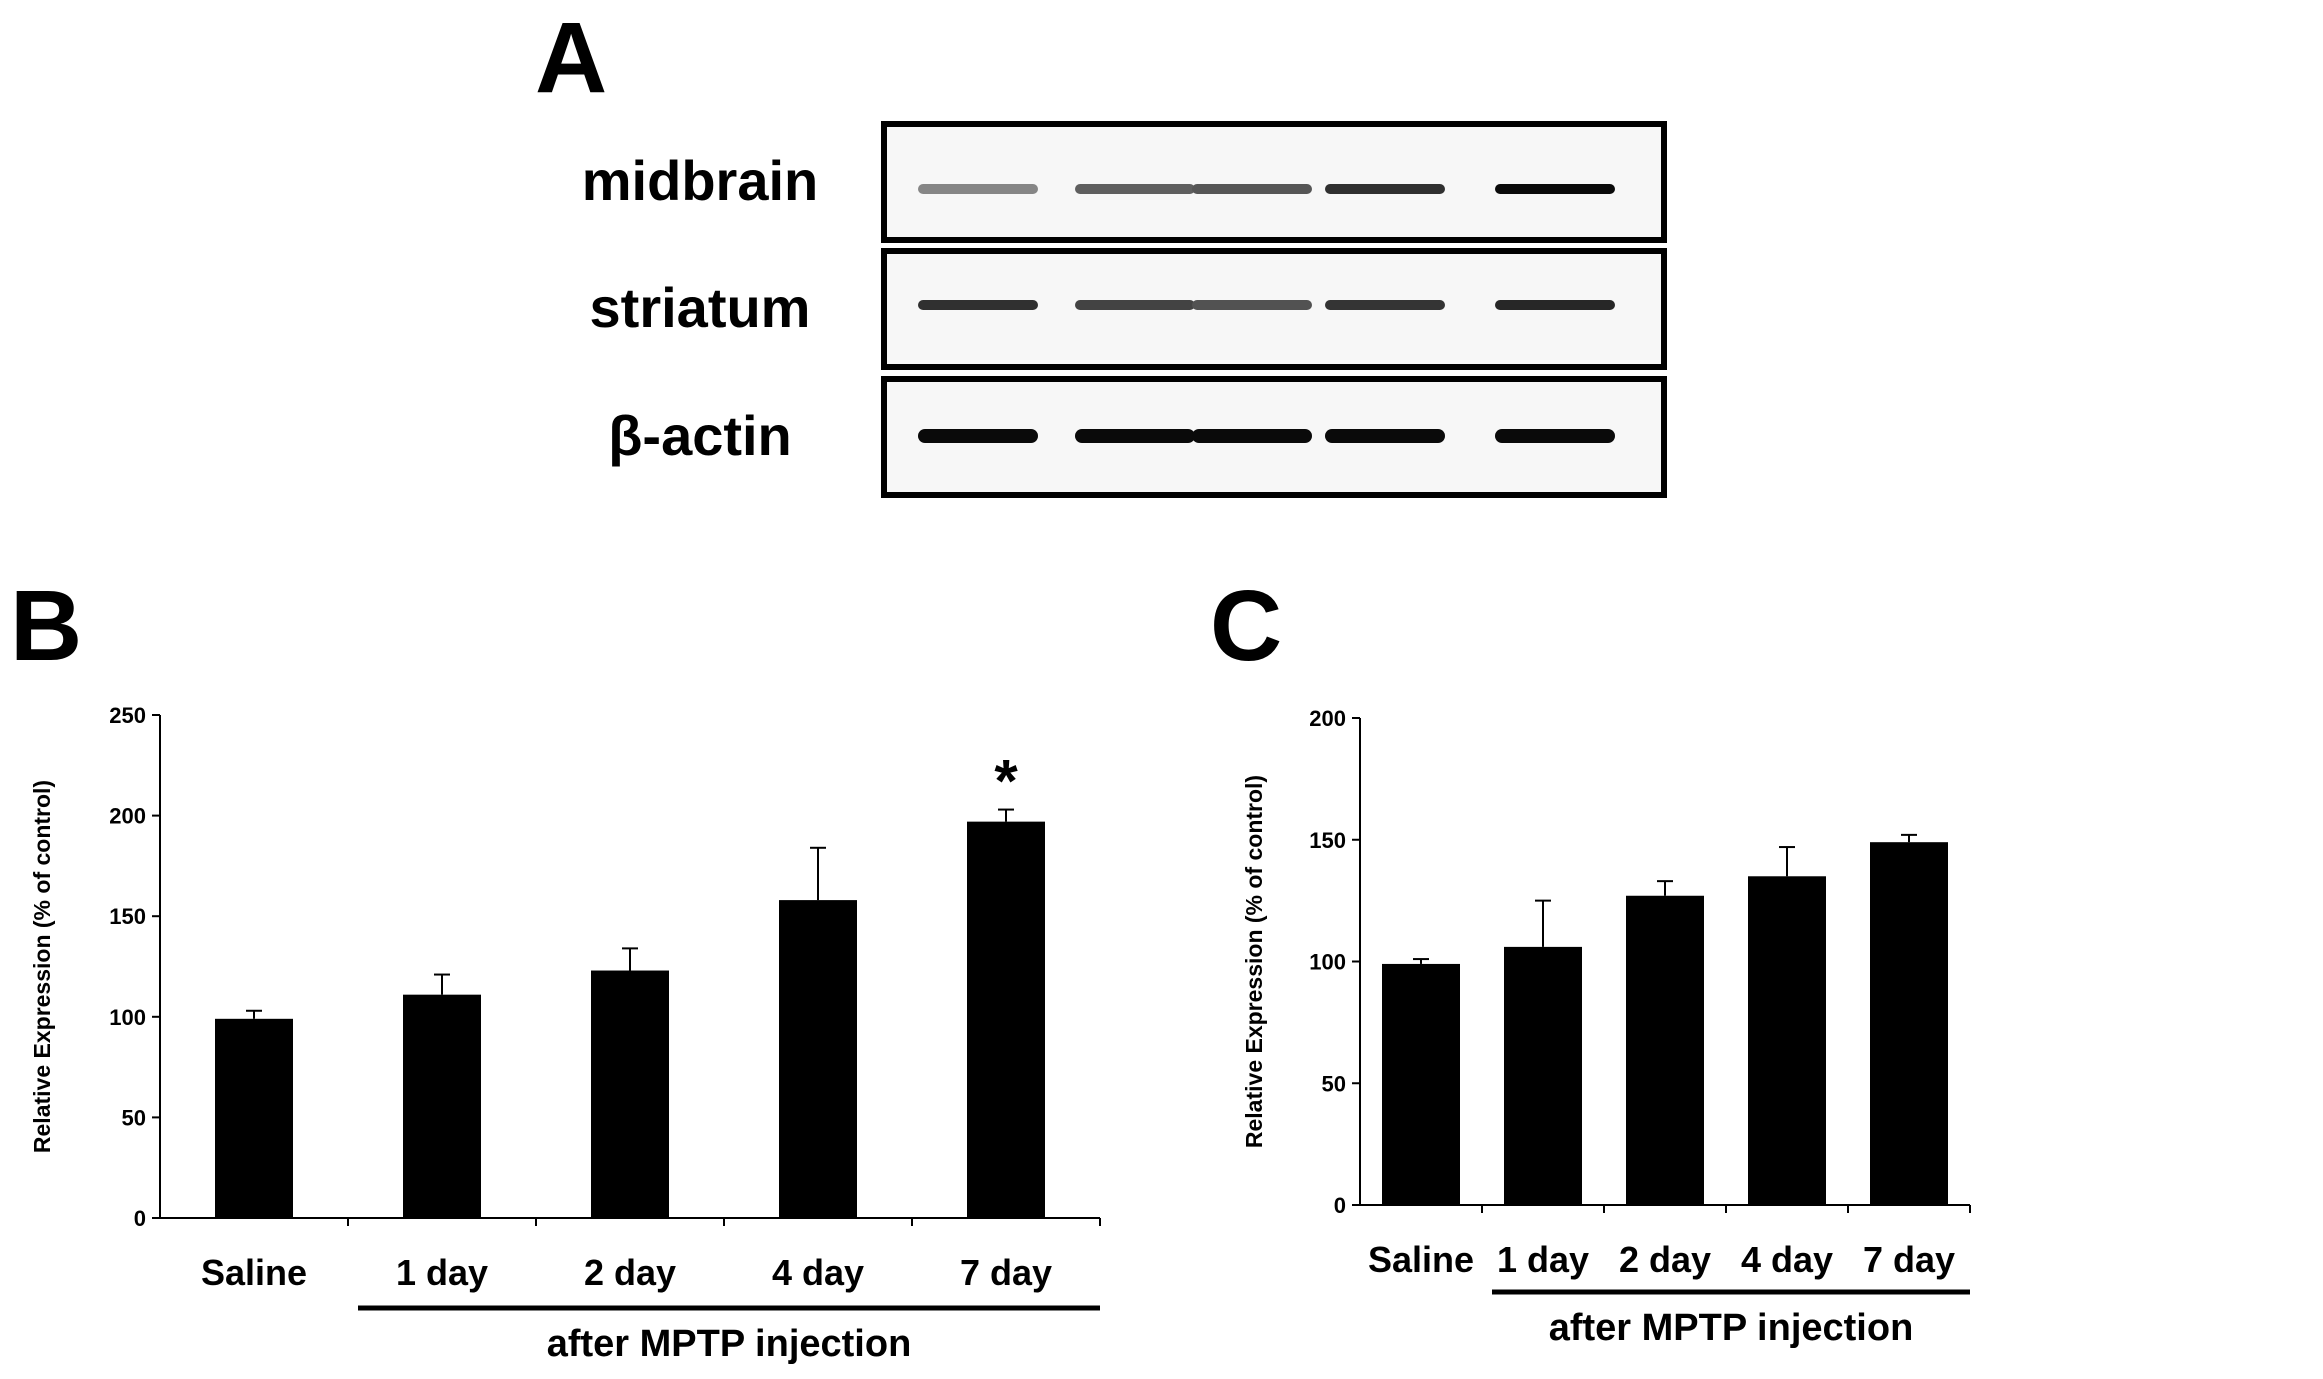 Image resolution: width=2323 pixels, height=1379 pixels. What do you see at coordinates (700, 307) in the screenshot?
I see `blot-row-label: striatum` at bounding box center [700, 307].